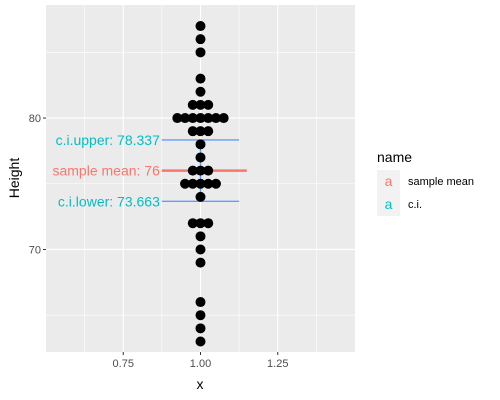 The image size is (500, 400). What do you see at coordinates (108, 140) in the screenshot?
I see `line-annotation: c.i.upper: 78.337` at bounding box center [108, 140].